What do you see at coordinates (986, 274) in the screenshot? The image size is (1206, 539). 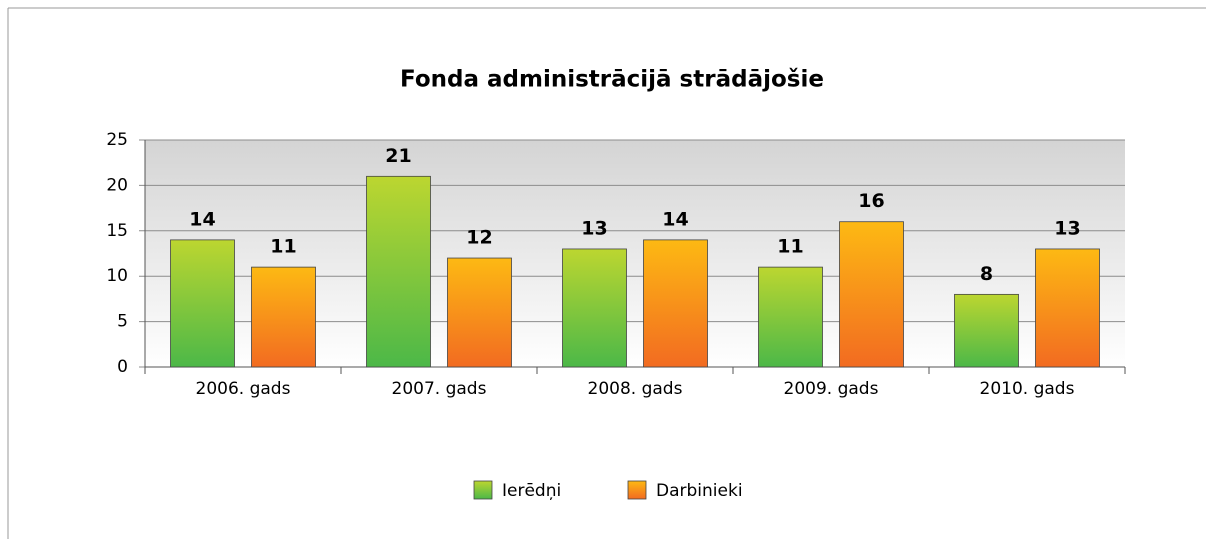 I see `data-label: 8` at bounding box center [986, 274].